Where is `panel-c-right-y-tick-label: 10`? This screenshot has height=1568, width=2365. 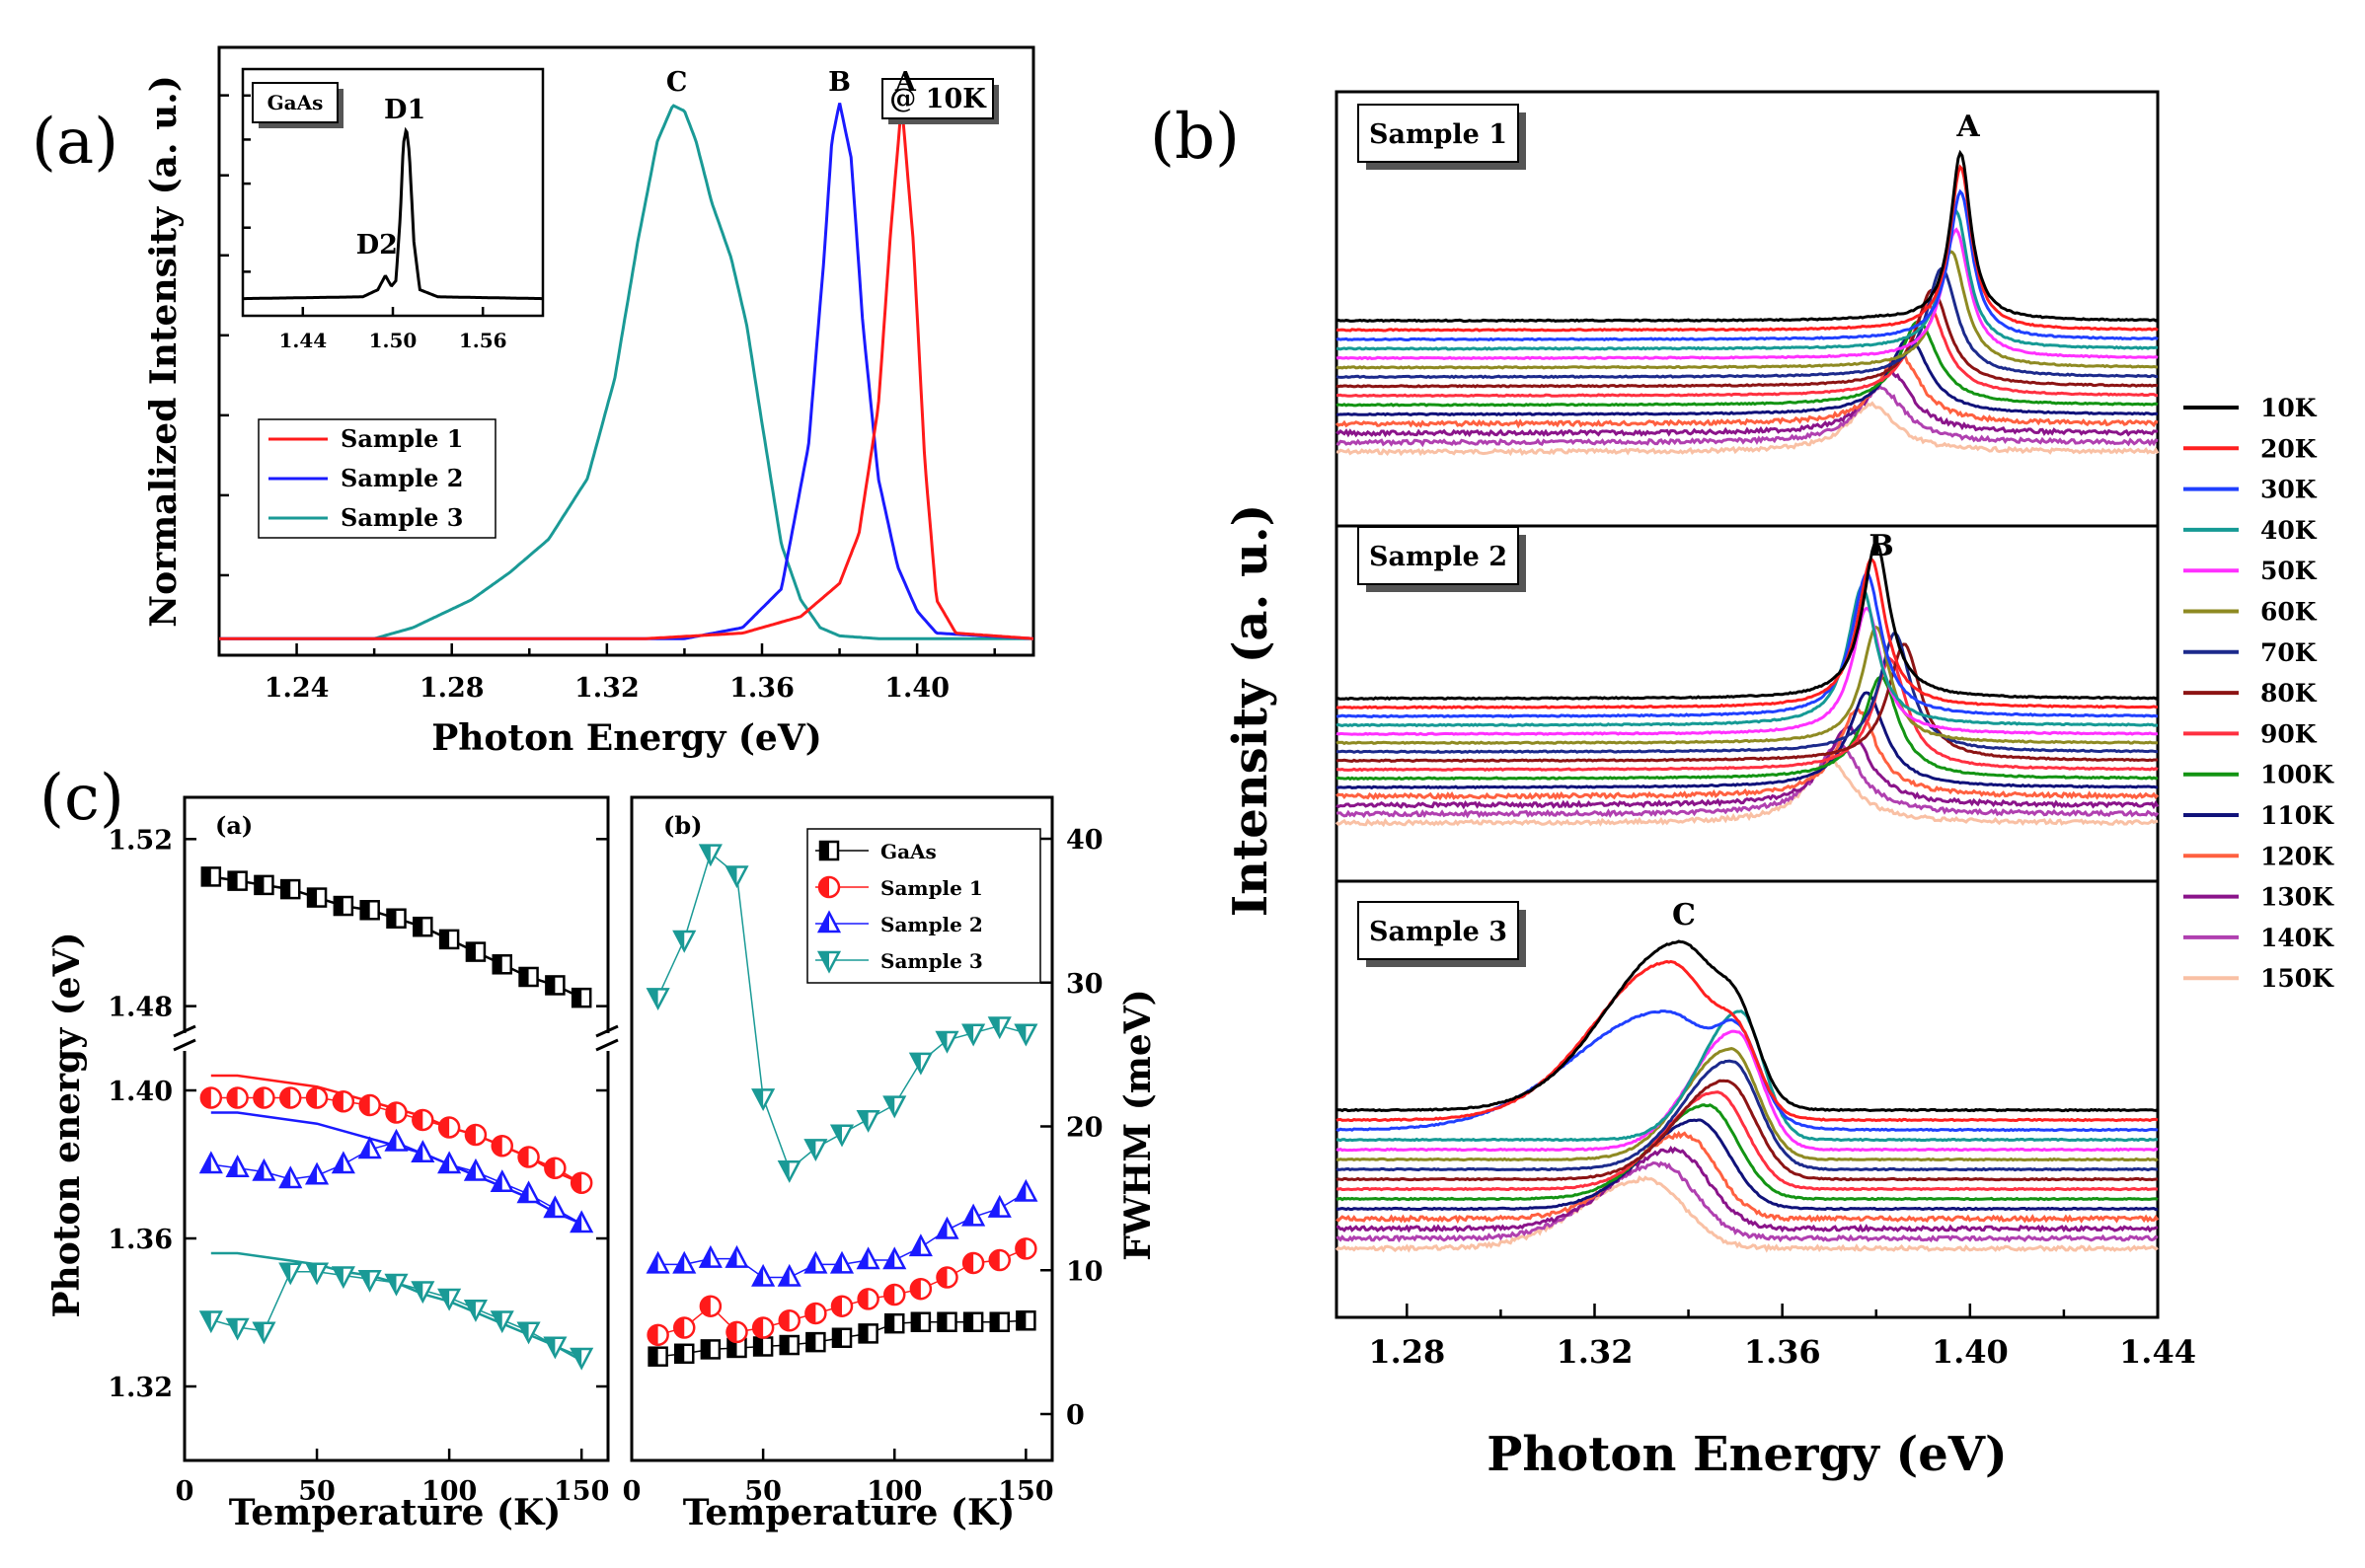 panel-c-right-y-tick-label: 10 is located at coordinates (1085, 1271).